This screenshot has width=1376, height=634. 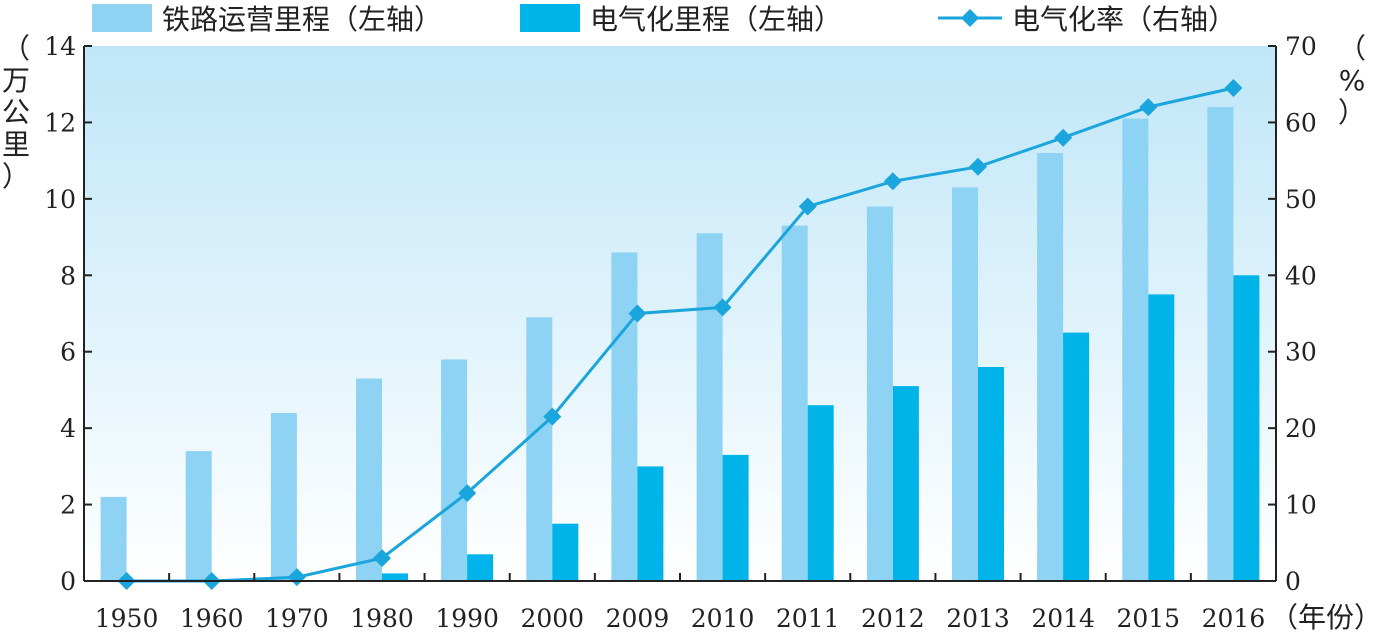 What do you see at coordinates (709, 407) in the screenshot?
I see `bar-railway-2010` at bounding box center [709, 407].